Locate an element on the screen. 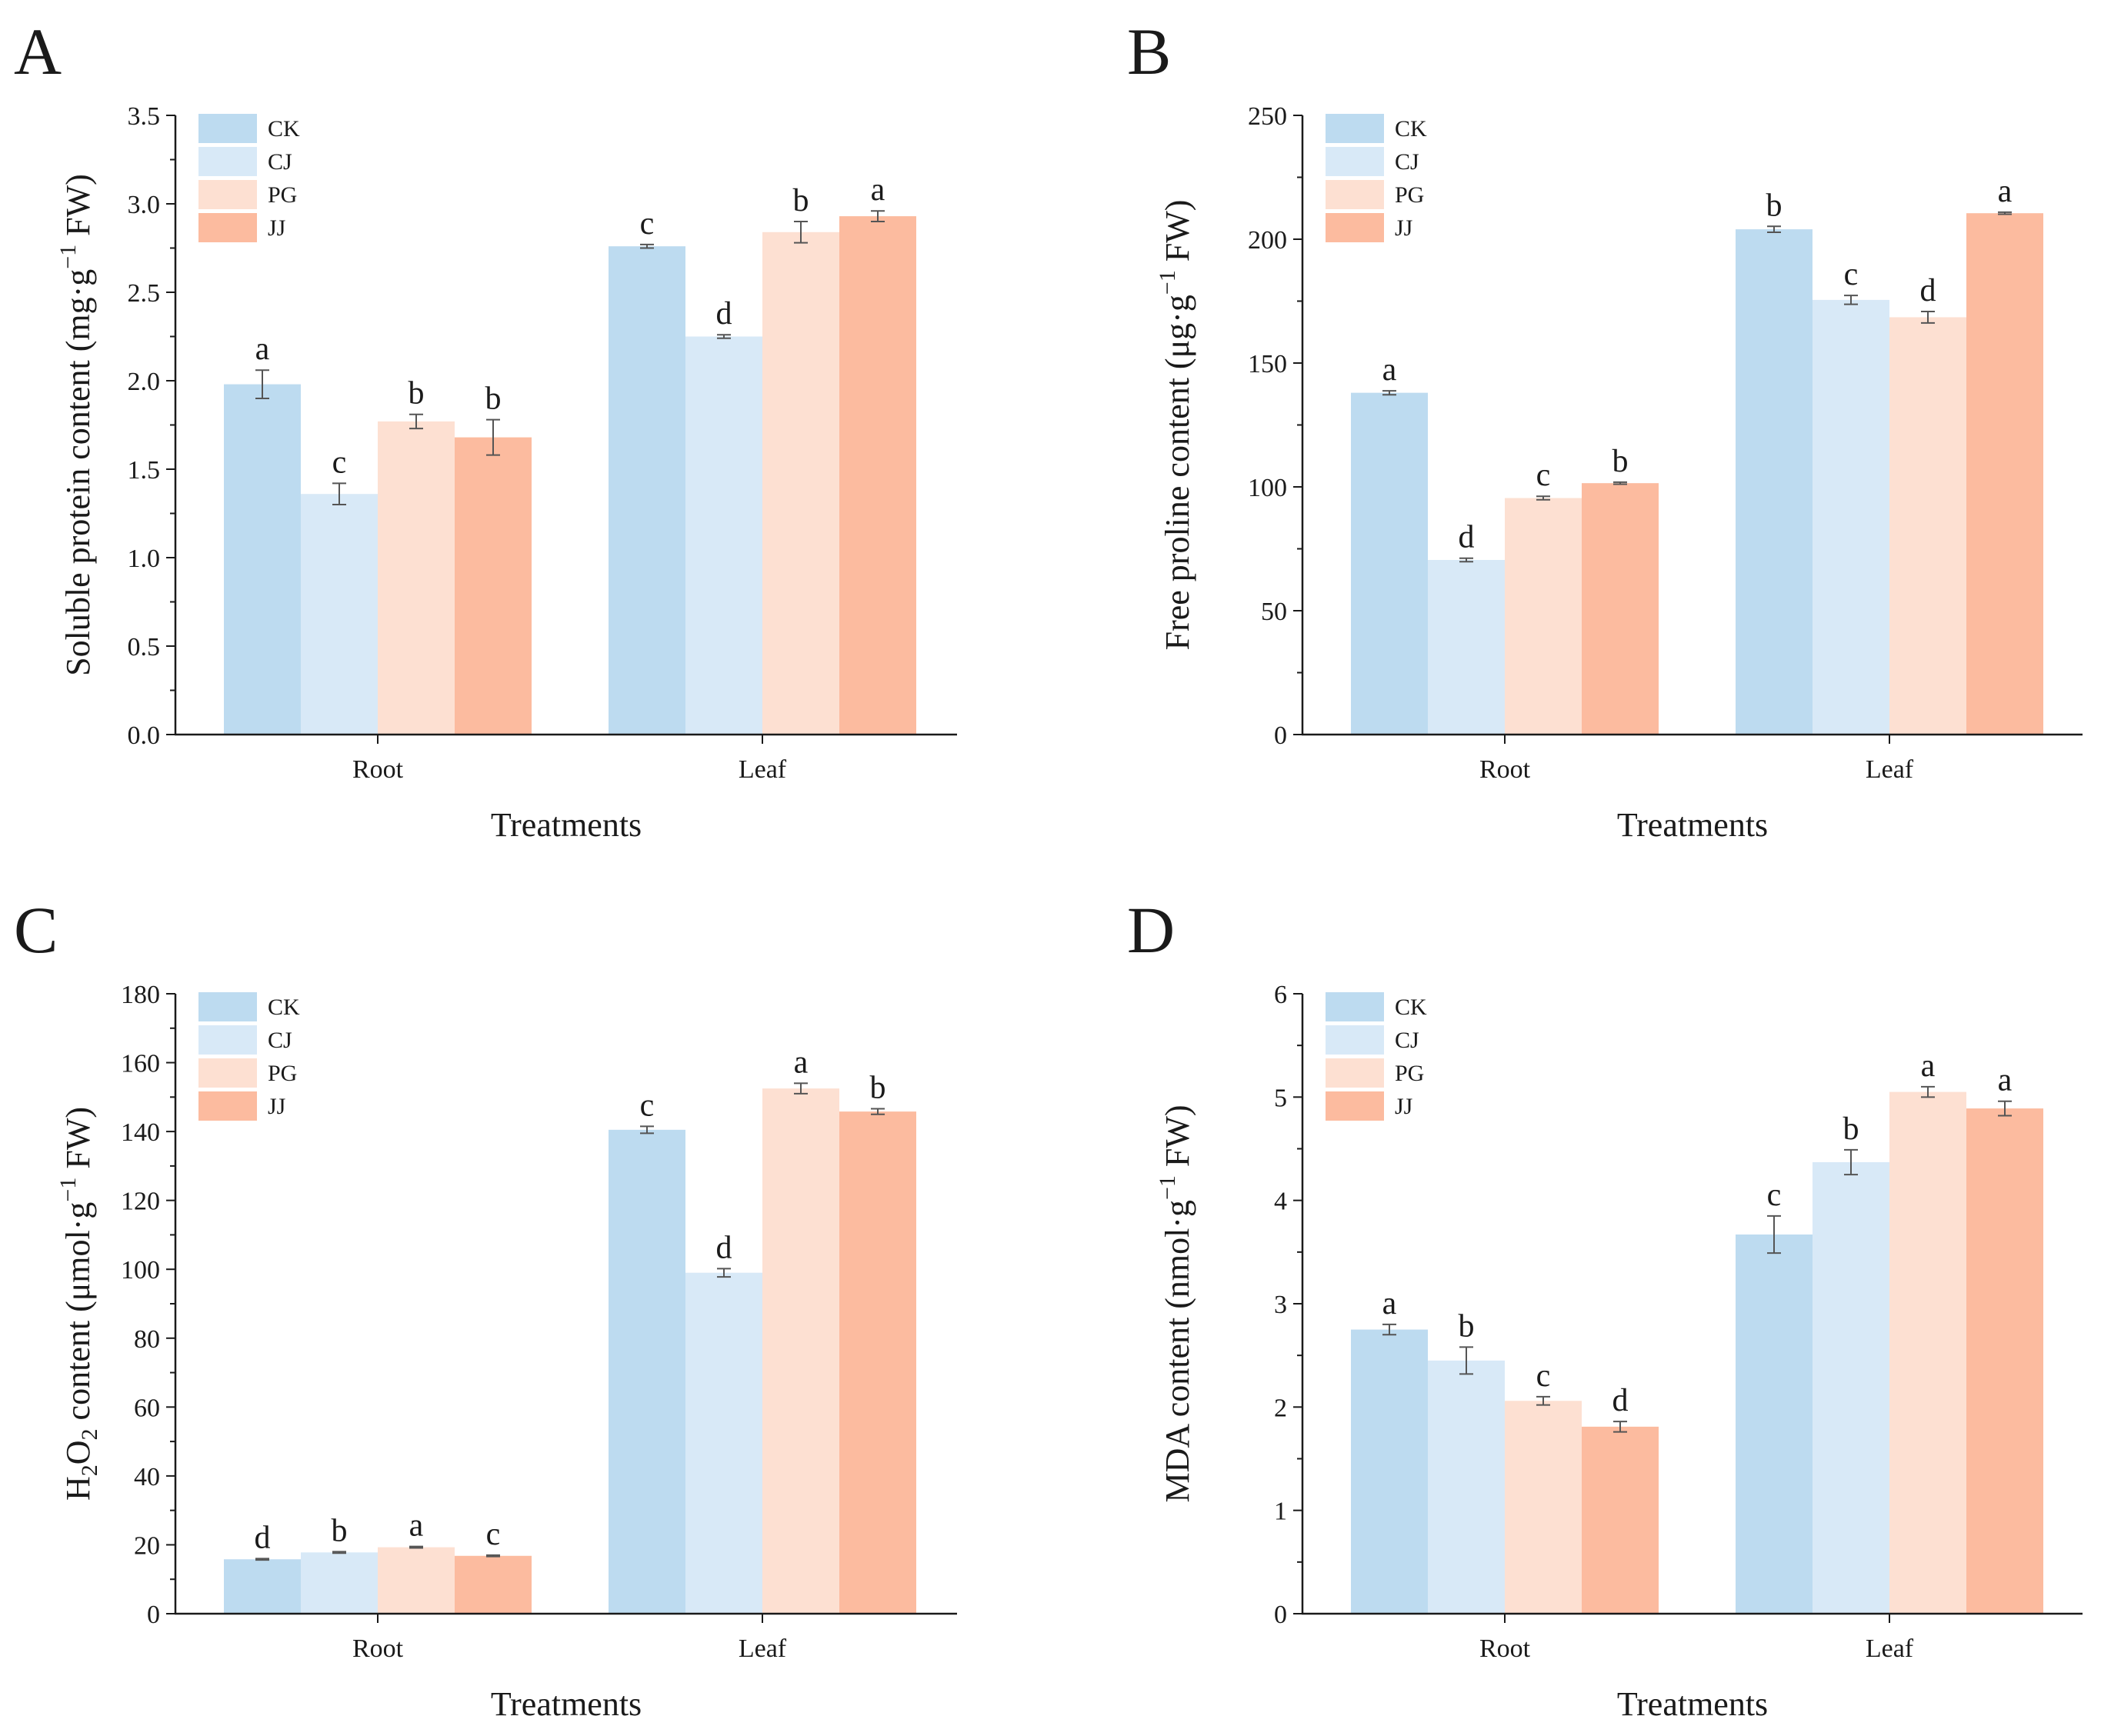 This screenshot has width=2101, height=1736. y-axis-title-part: Soluble protein content (mg·g is located at coordinates (78, 472).